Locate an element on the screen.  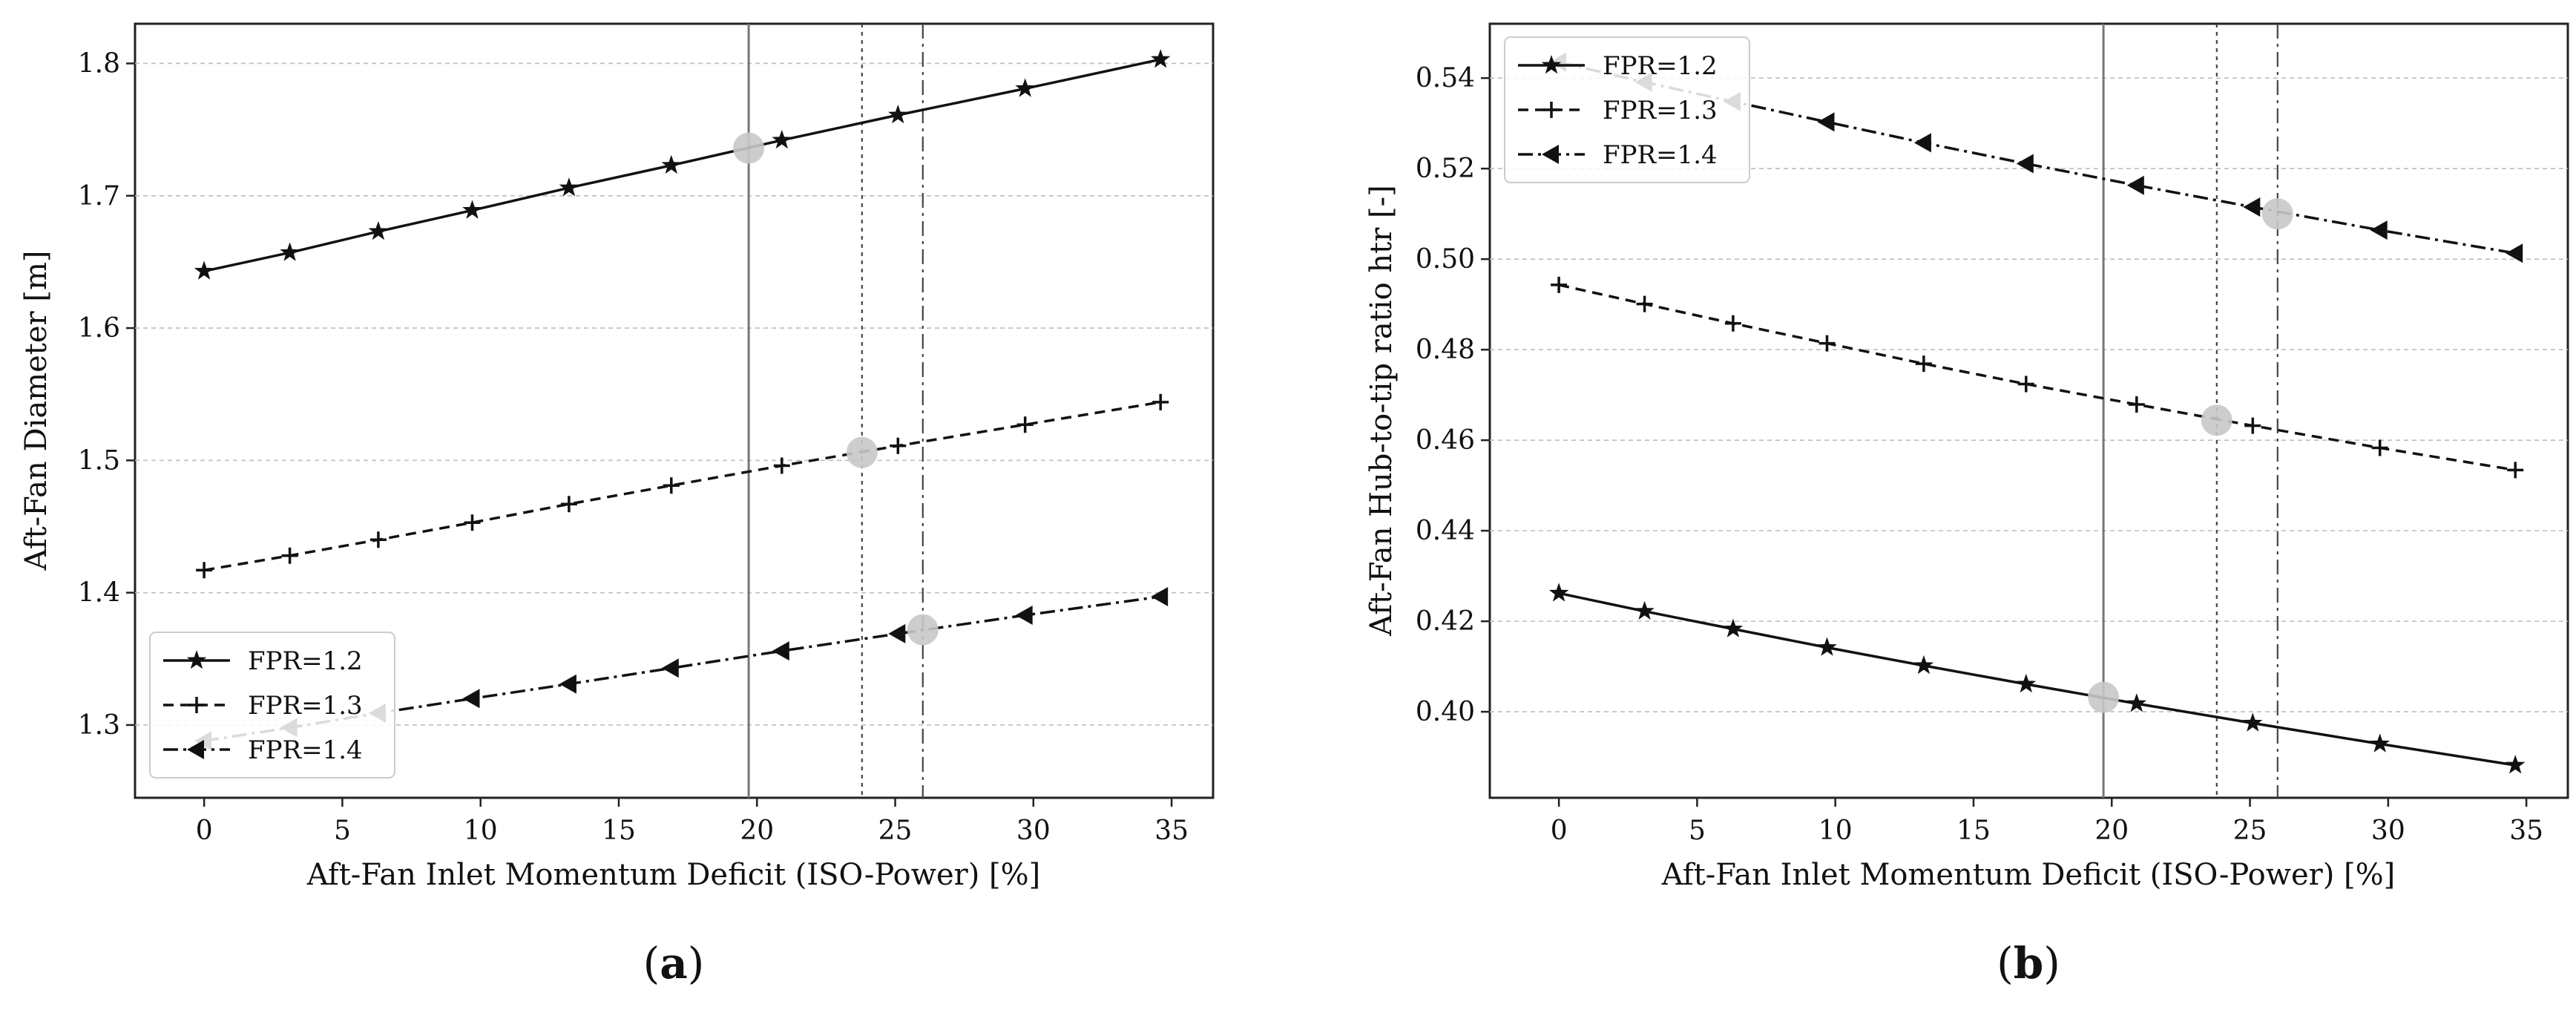
y-tick-label: 0.48 is located at coordinates (1445, 350).